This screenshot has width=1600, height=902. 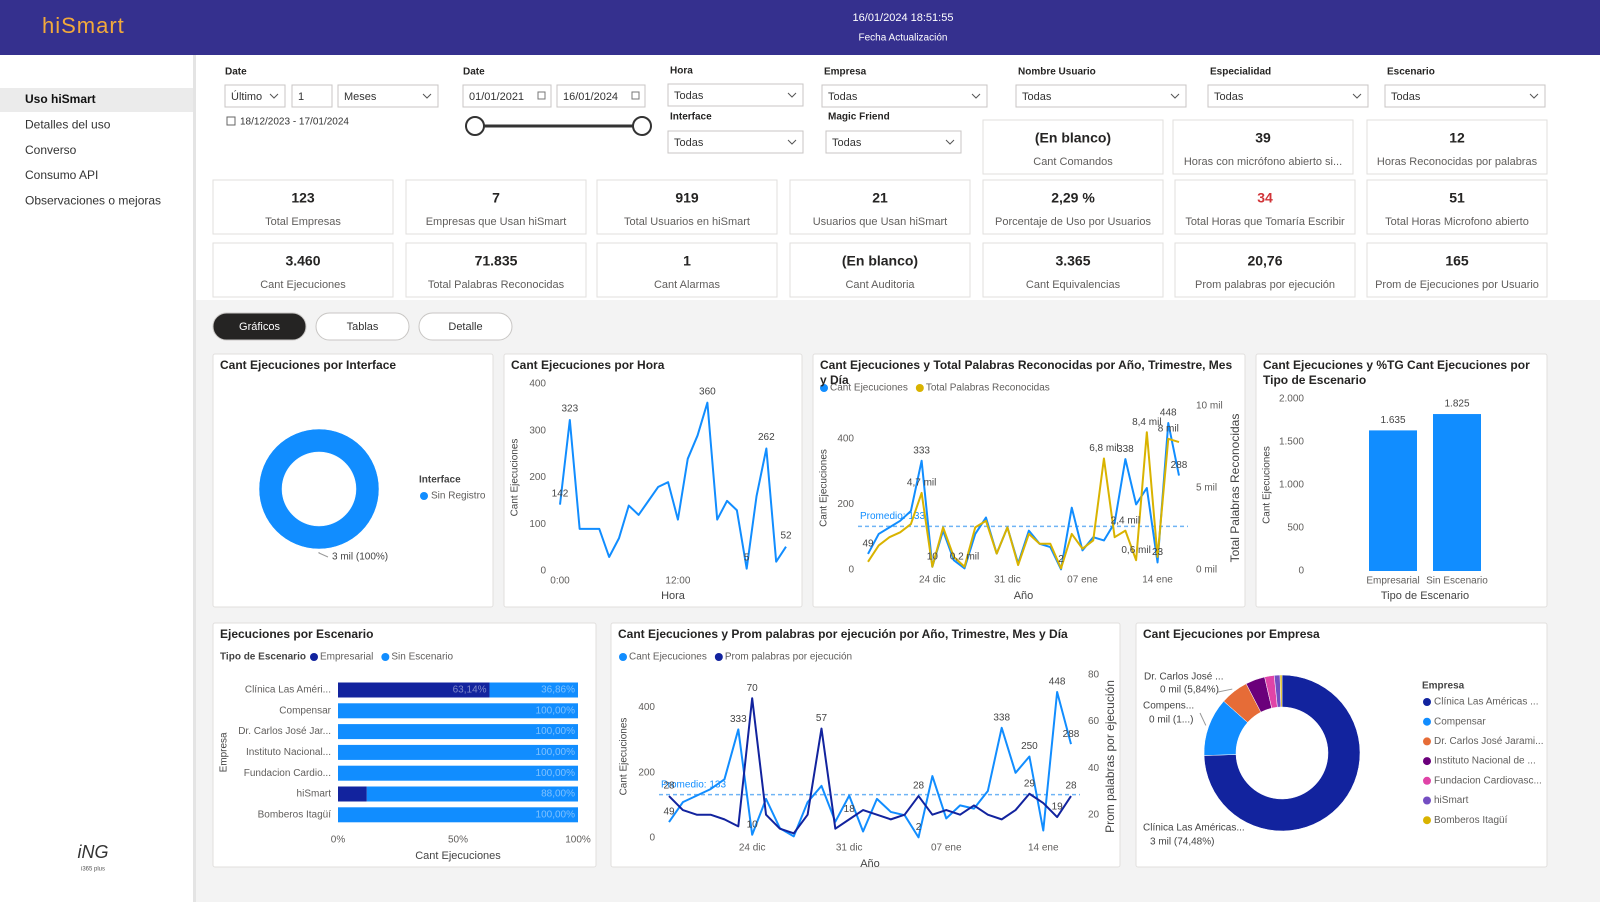 I want to click on legend-label: Sin Escenario, so click(x=422, y=657).